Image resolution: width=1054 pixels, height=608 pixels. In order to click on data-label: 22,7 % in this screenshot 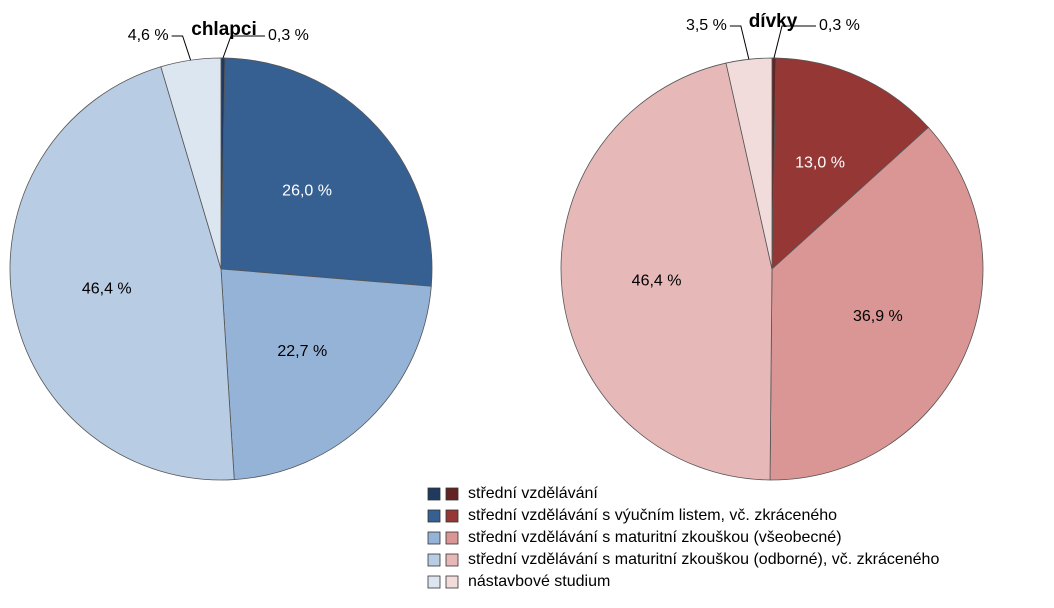, I will do `click(302, 351)`.